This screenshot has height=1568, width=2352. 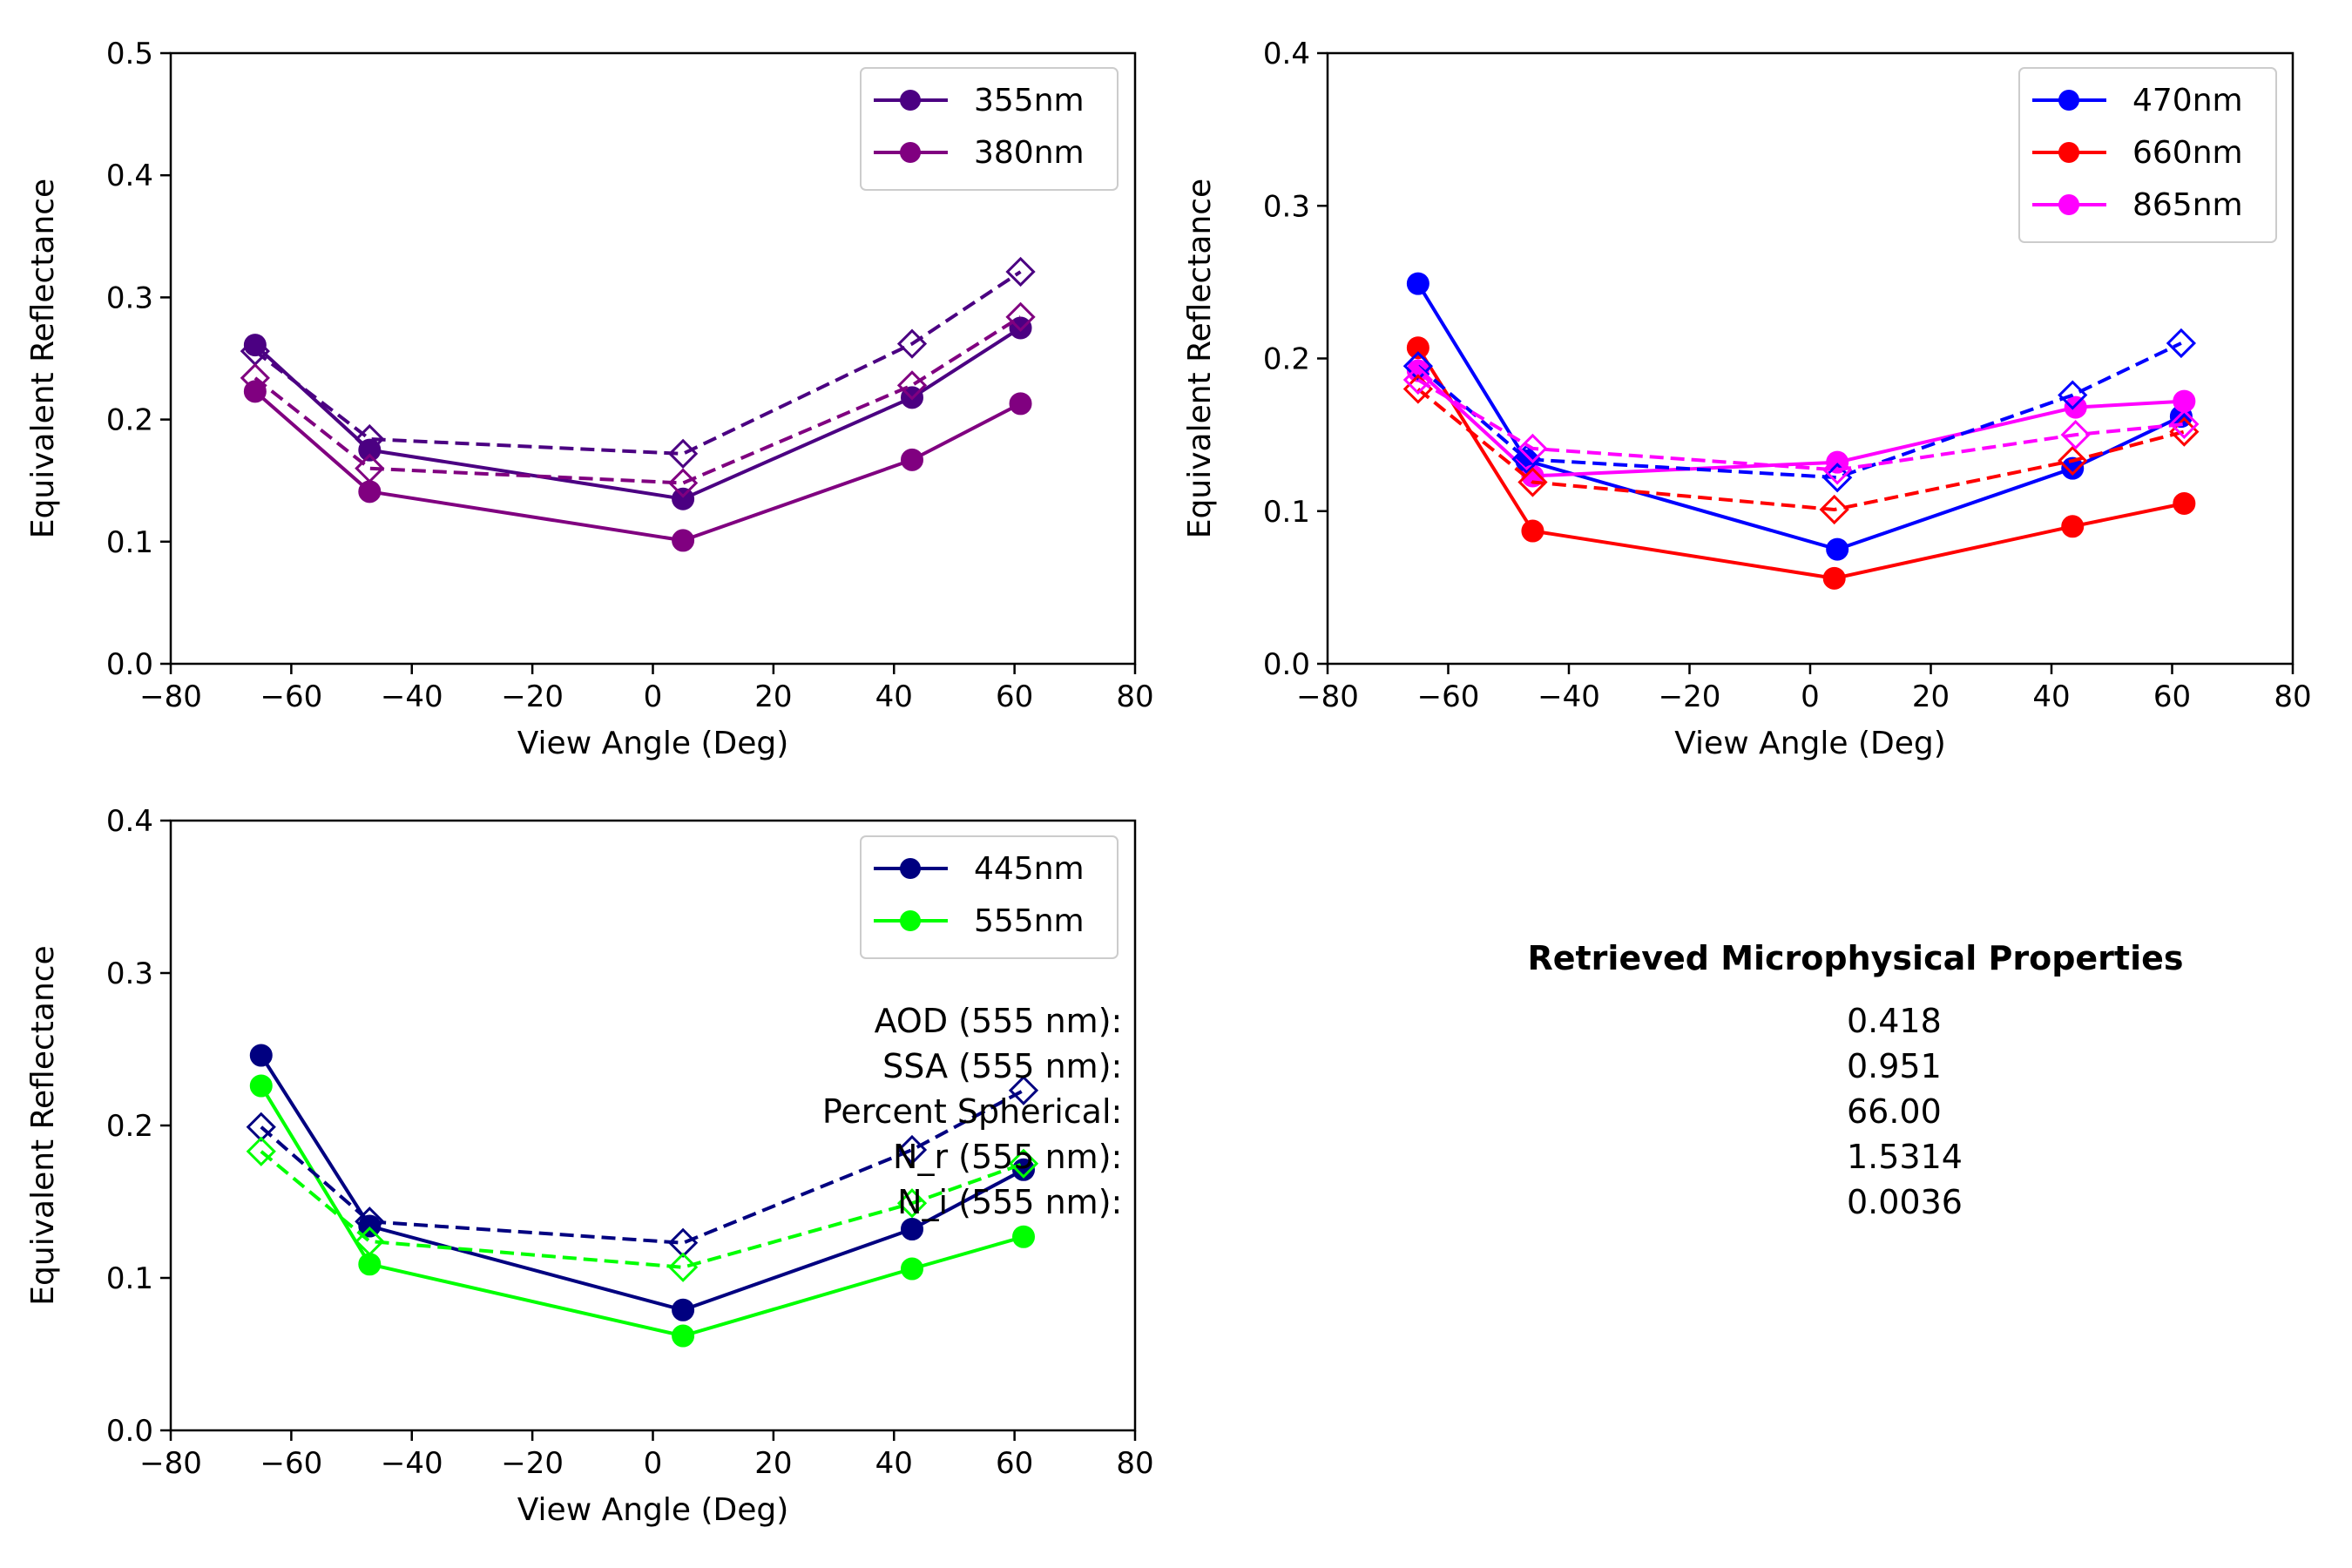 What do you see at coordinates (998, 1021) in the screenshot?
I see `property-label: AOD (555 nm):` at bounding box center [998, 1021].